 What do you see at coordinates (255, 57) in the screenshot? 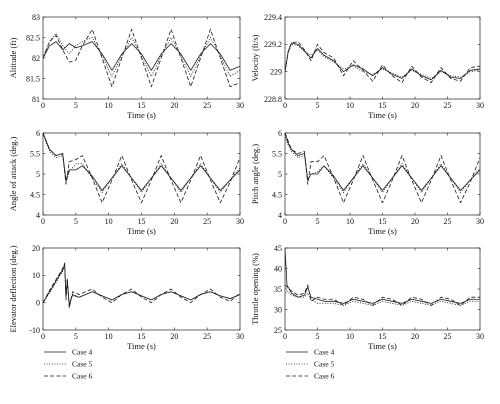
I see `y-axis-label: Velocity (ft/s)` at bounding box center [255, 57].